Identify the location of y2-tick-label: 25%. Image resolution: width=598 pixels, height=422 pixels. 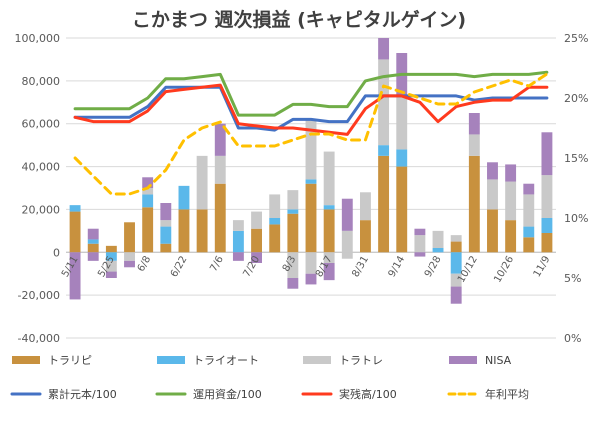
(576, 38).